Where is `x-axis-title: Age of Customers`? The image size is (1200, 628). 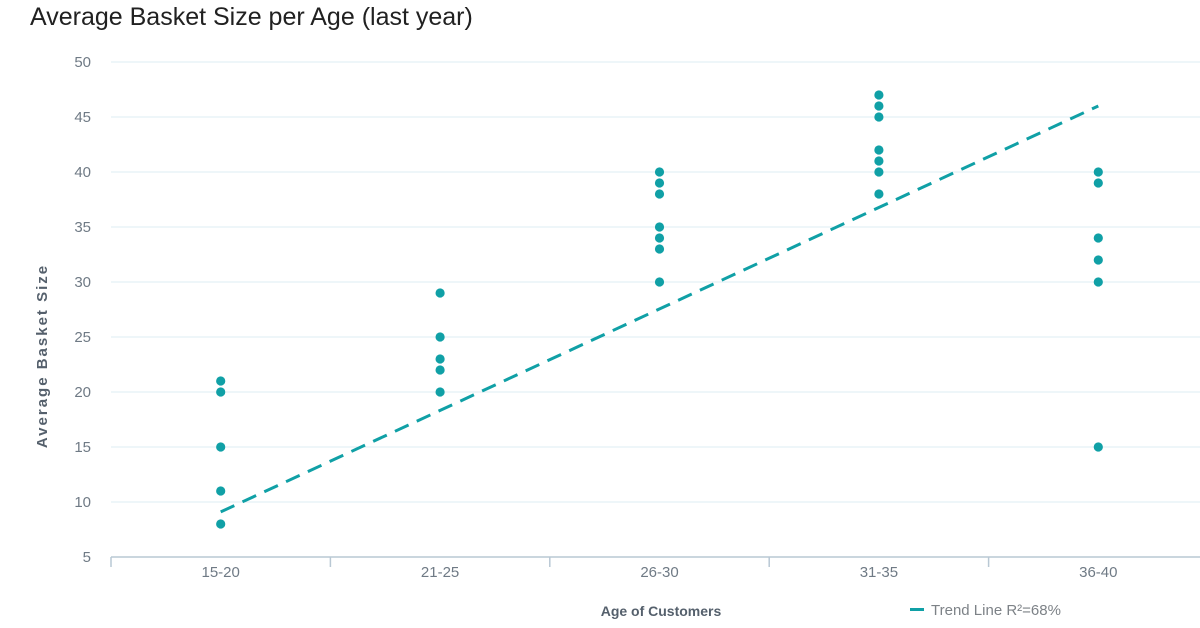
x-axis-title: Age of Customers is located at coordinates (661, 611).